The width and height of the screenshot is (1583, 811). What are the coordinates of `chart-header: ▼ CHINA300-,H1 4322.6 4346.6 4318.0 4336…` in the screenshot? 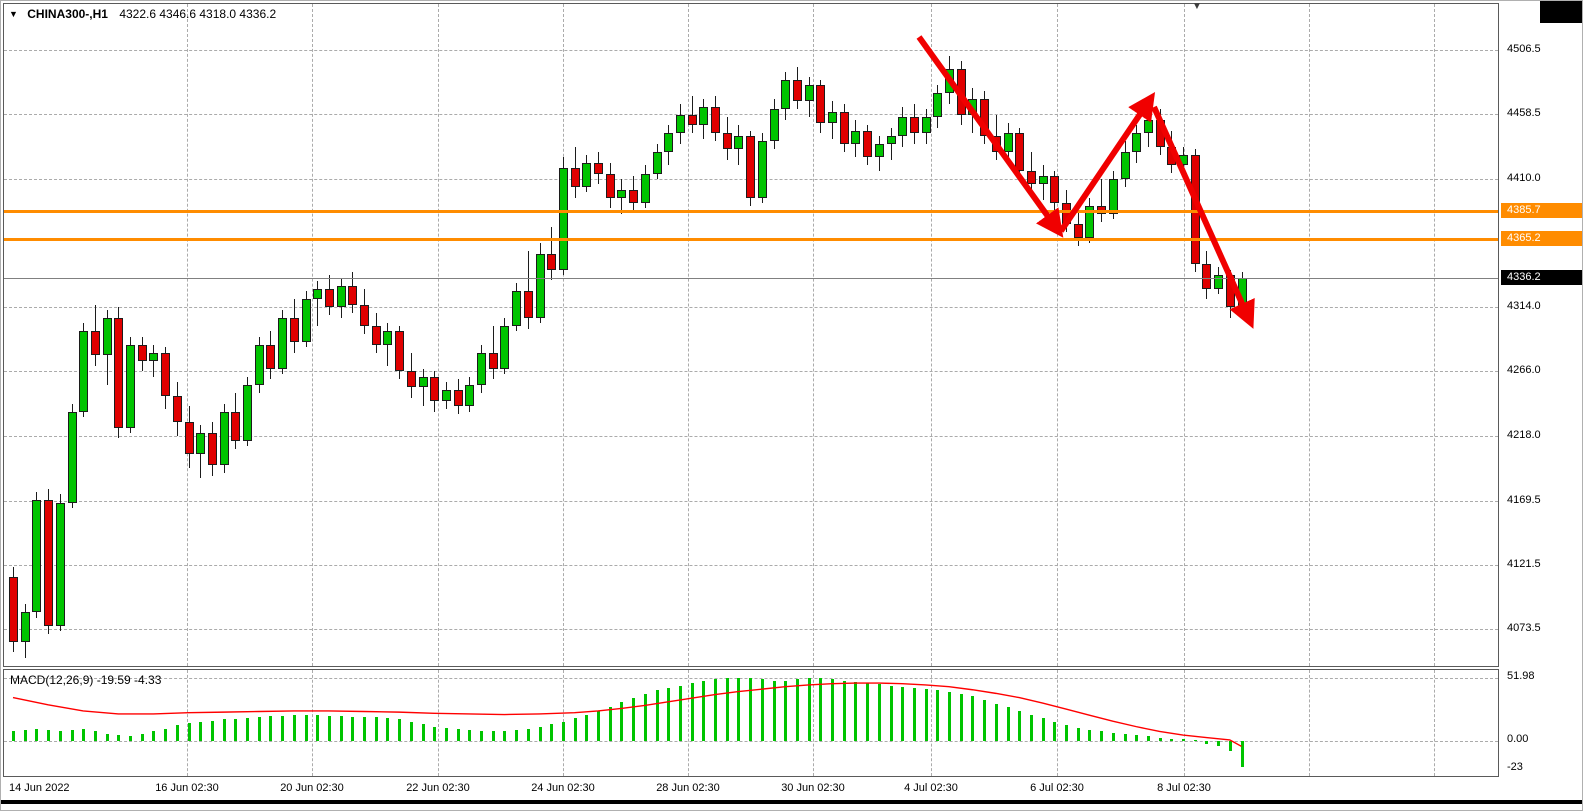 It's located at (142, 14).